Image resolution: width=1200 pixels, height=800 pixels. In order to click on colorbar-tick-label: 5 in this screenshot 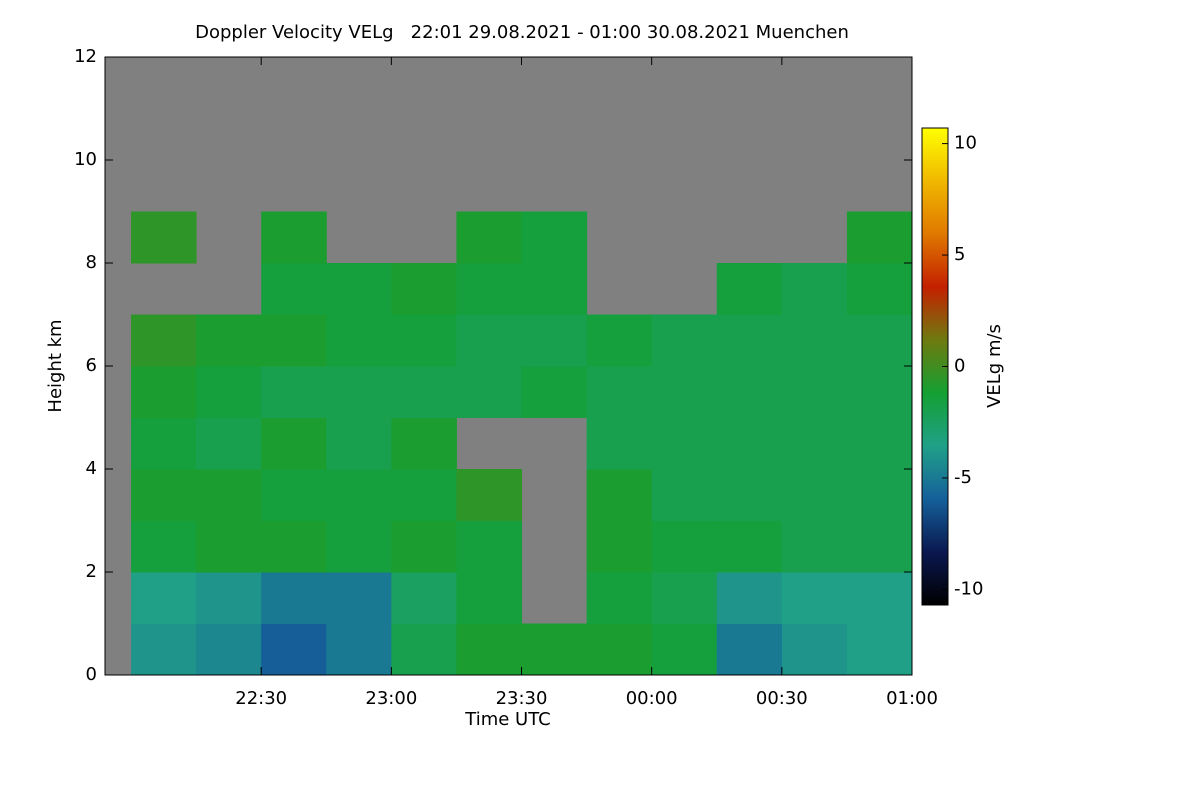, I will do `click(959, 254)`.